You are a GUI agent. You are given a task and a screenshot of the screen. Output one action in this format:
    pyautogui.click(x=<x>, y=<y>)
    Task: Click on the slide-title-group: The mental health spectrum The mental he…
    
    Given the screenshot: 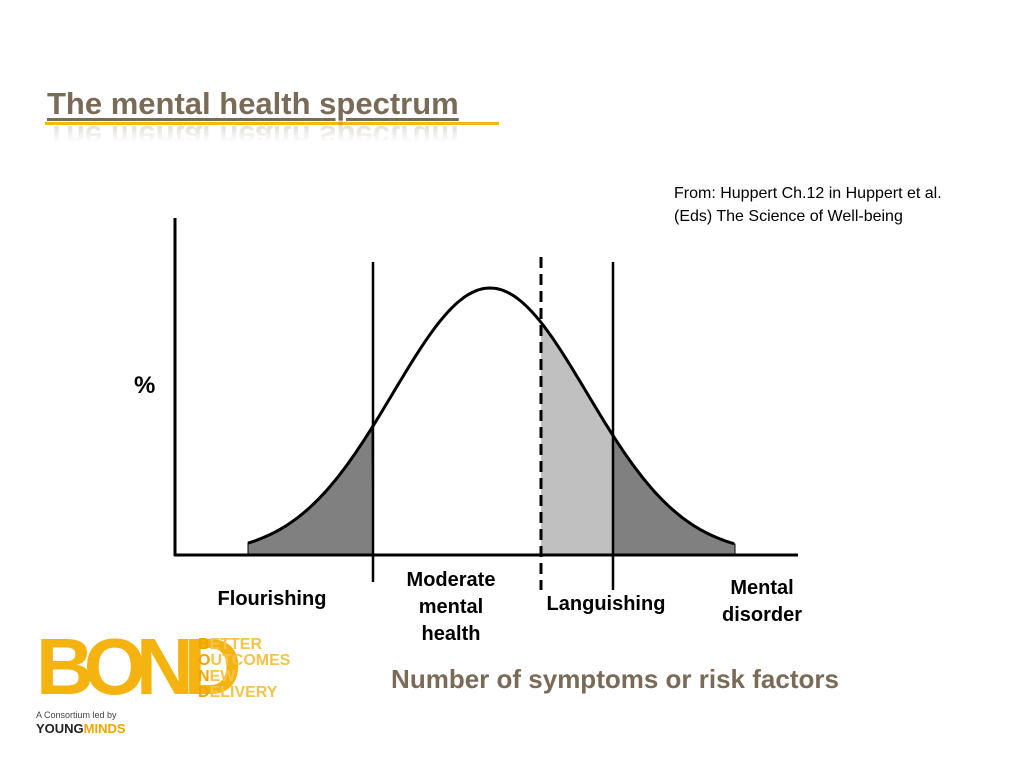 What is the action you would take?
    pyautogui.click(x=272, y=119)
    